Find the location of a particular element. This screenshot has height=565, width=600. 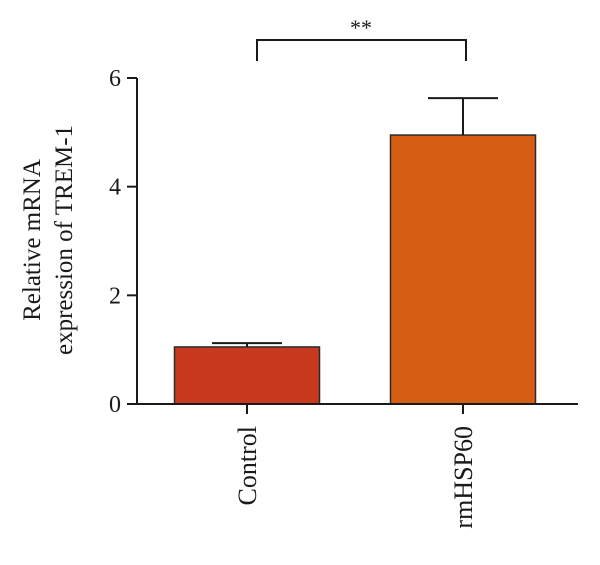

significance-label: ** is located at coordinates (361, 27).